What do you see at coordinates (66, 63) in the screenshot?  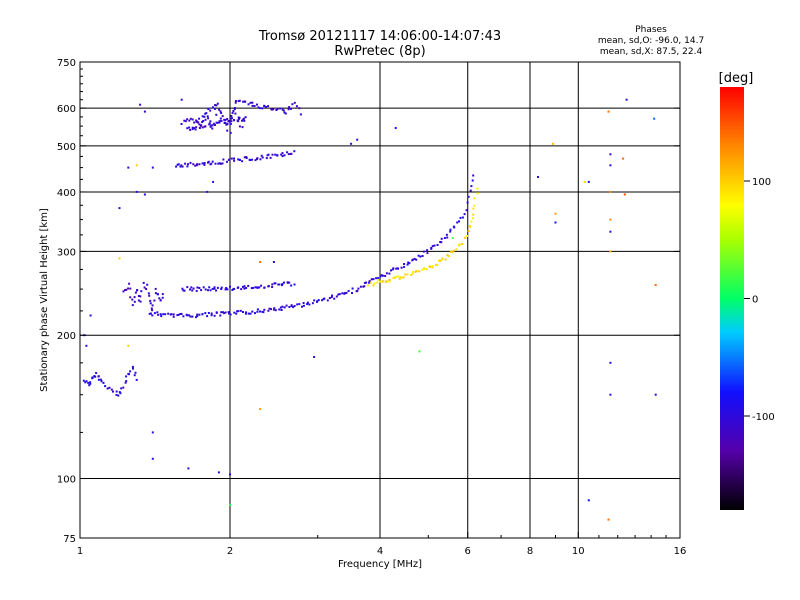 I see `y-tick-label: 750` at bounding box center [66, 63].